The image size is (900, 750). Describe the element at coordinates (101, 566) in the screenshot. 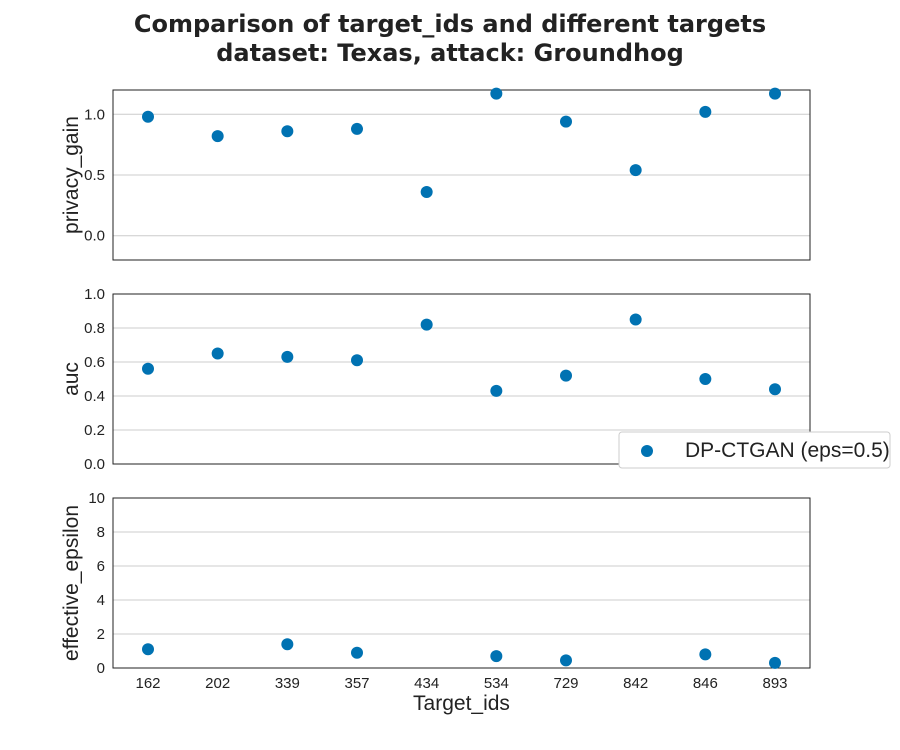

I see `y-tick-label: 6` at that location.